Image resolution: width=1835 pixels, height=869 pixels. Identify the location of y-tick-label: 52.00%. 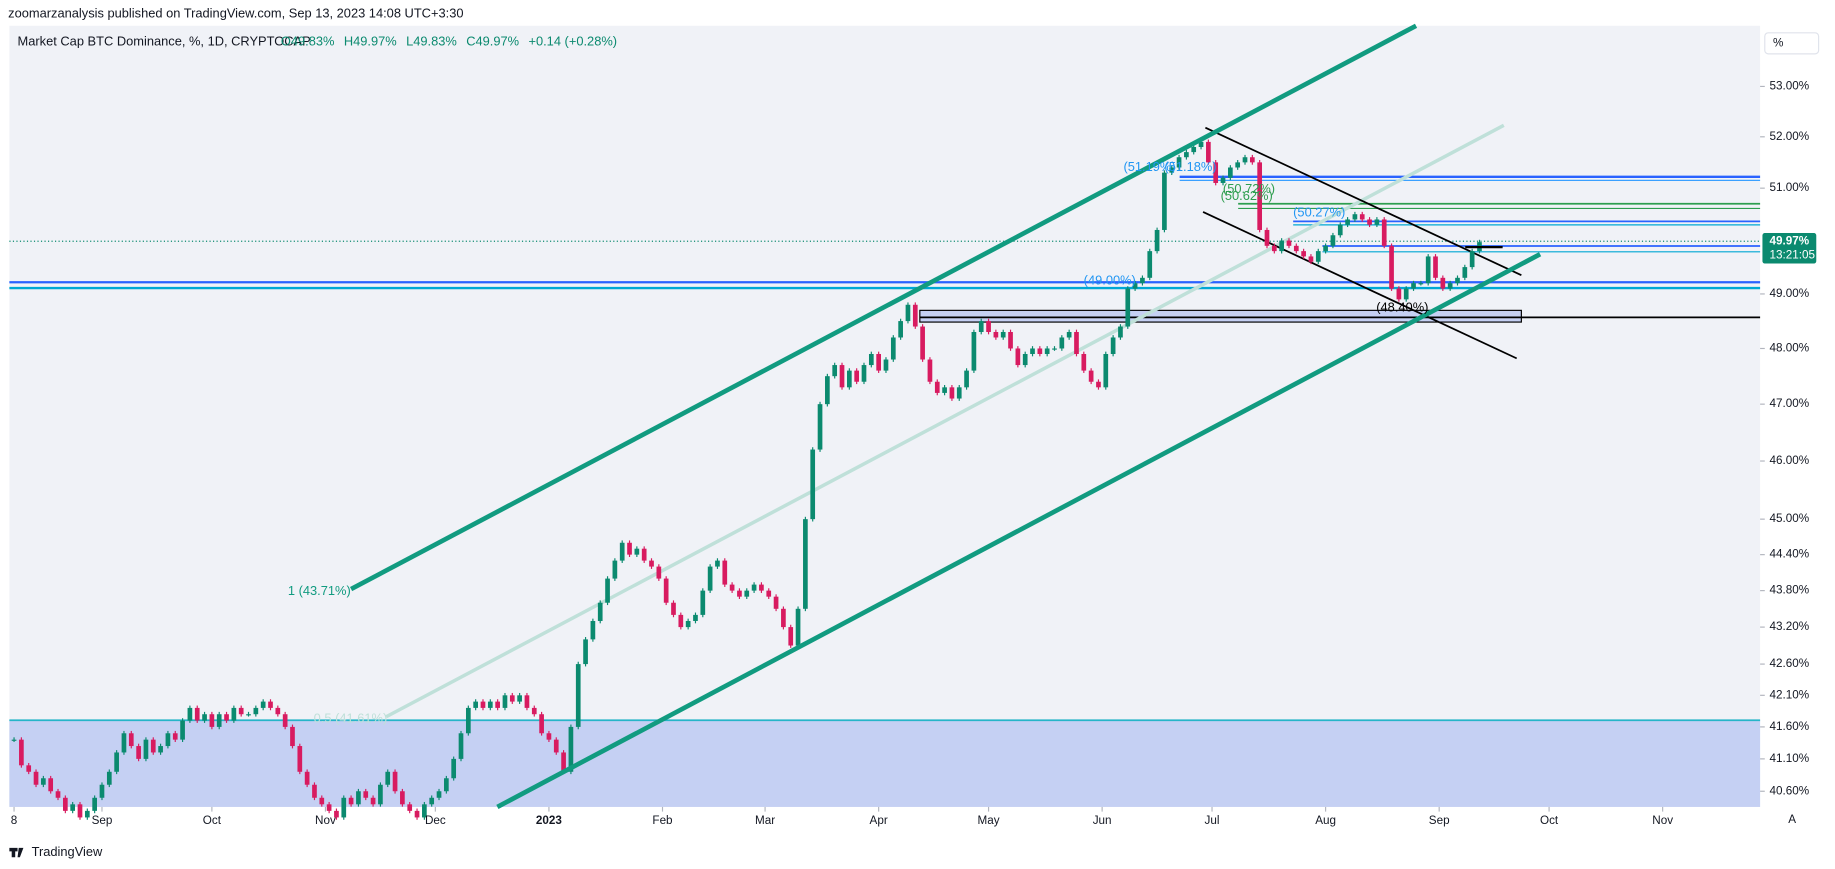
(1789, 136).